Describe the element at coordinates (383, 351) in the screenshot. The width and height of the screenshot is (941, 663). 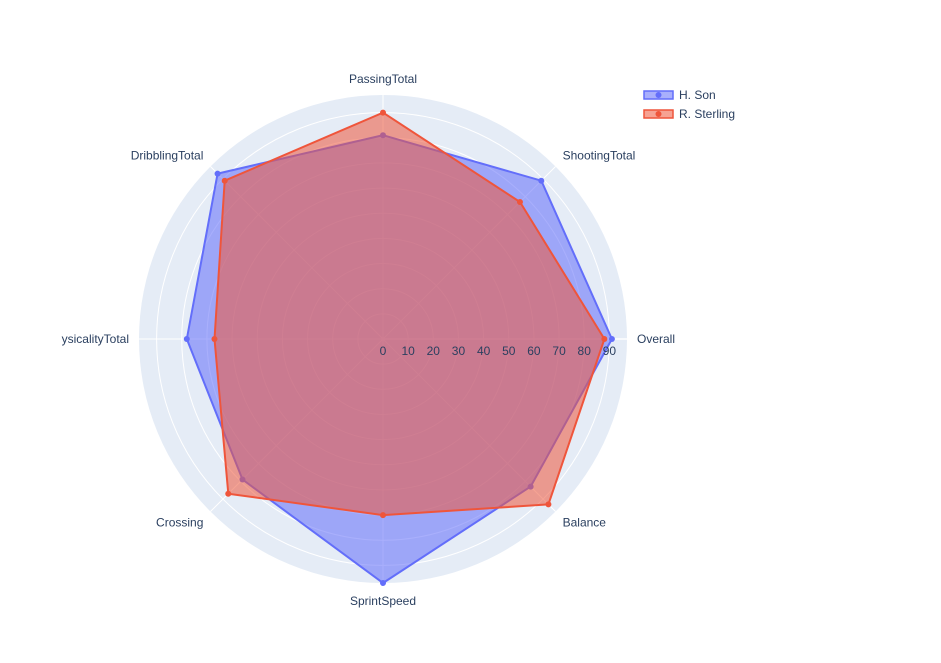
I see `radial-tick-label: 0` at that location.